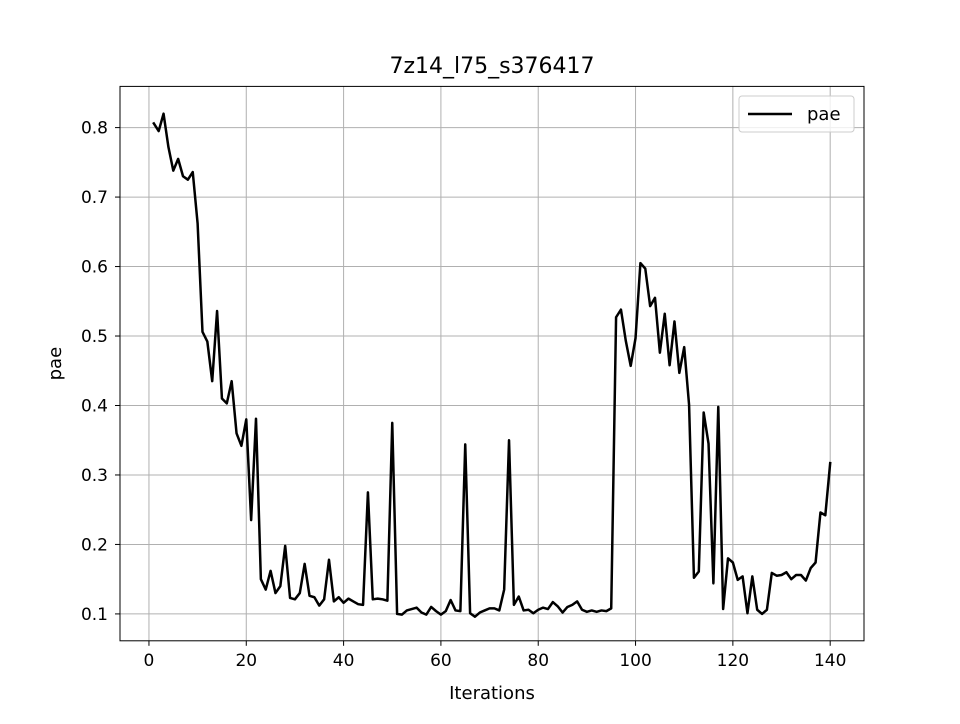  Describe the element at coordinates (538, 661) in the screenshot. I see `x-tick-label: 80` at that location.